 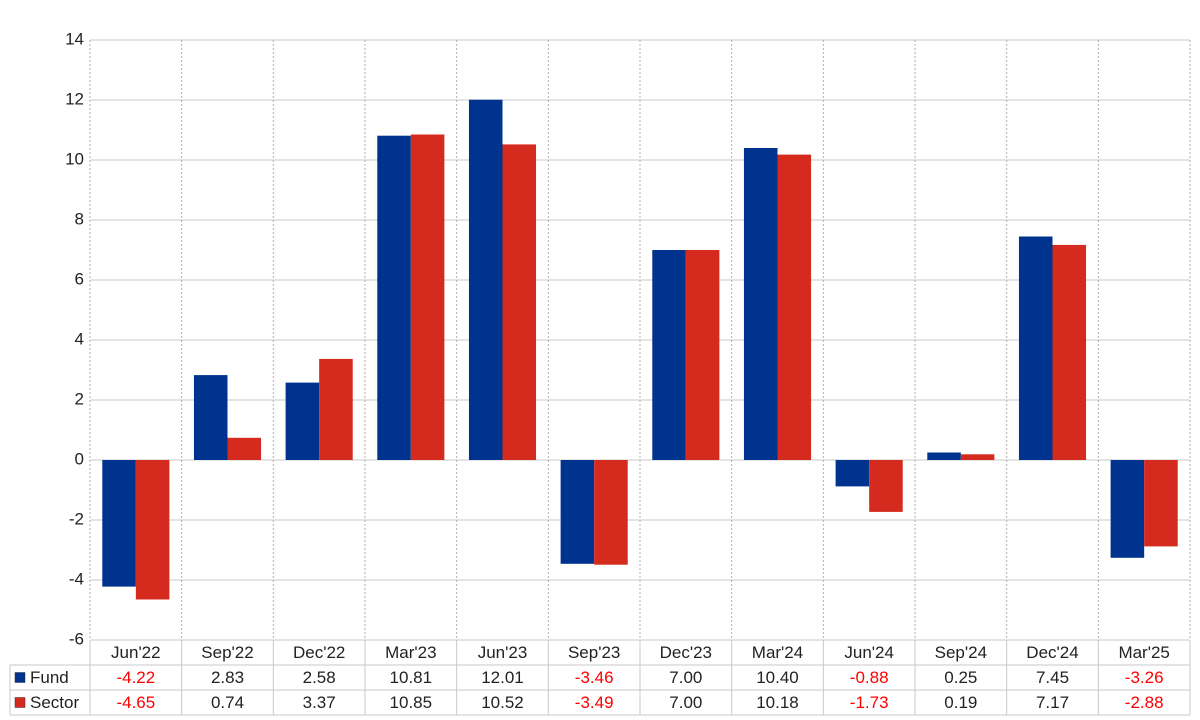 I want to click on table-value: 7.17, so click(x=1052, y=702).